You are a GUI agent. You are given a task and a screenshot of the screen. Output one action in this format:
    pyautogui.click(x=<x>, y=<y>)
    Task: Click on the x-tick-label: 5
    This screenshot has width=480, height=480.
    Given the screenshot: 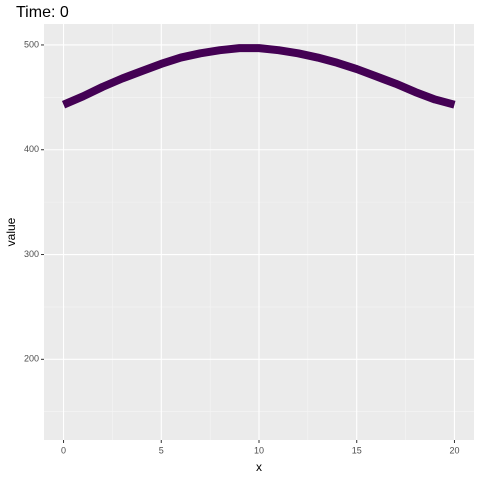 What is the action you would take?
    pyautogui.click(x=161, y=450)
    